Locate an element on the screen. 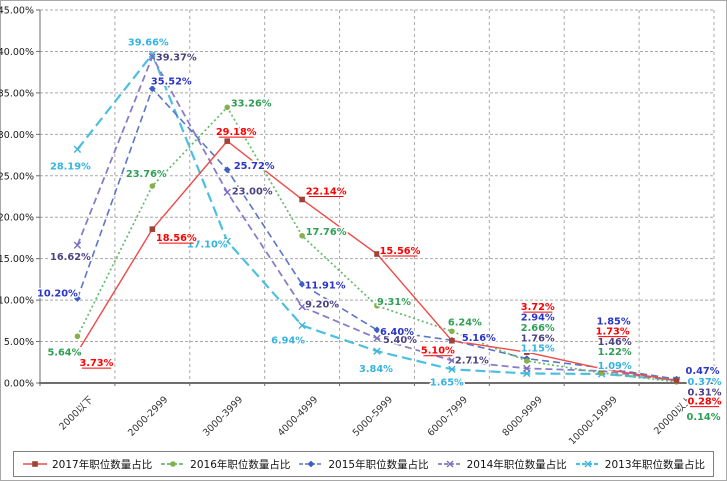  data-label: 1.09% is located at coordinates (615, 366).